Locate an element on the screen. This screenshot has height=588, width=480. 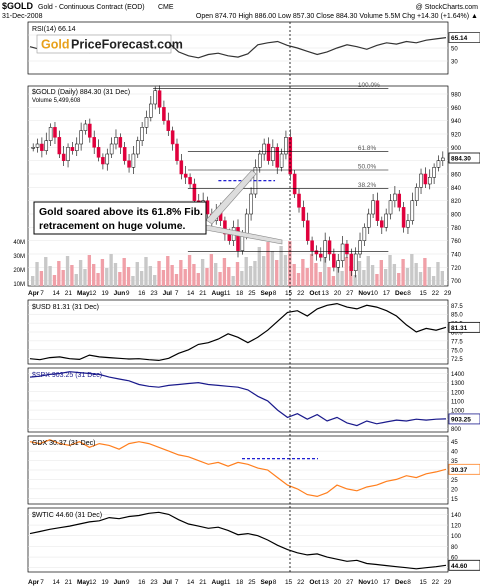
gold-panel-tick: 940 is located at coordinates (456, 122).